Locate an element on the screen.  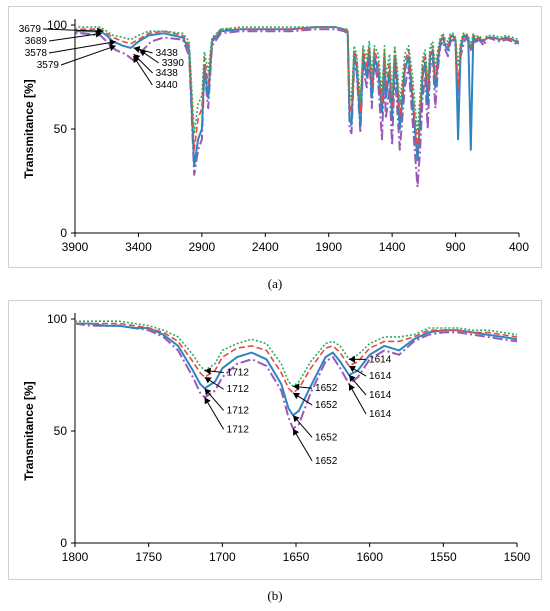
annotation-label: 3440 is located at coordinates (166, 85).